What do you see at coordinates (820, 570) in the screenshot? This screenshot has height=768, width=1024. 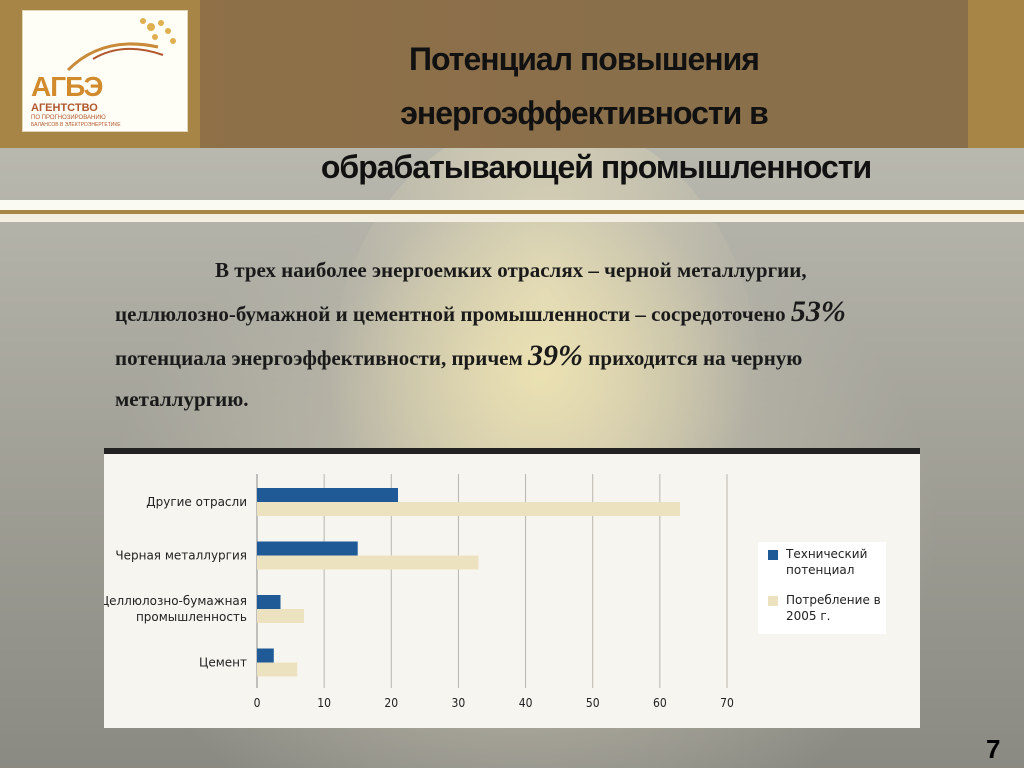 I see `legend-label: потенциал` at bounding box center [820, 570].